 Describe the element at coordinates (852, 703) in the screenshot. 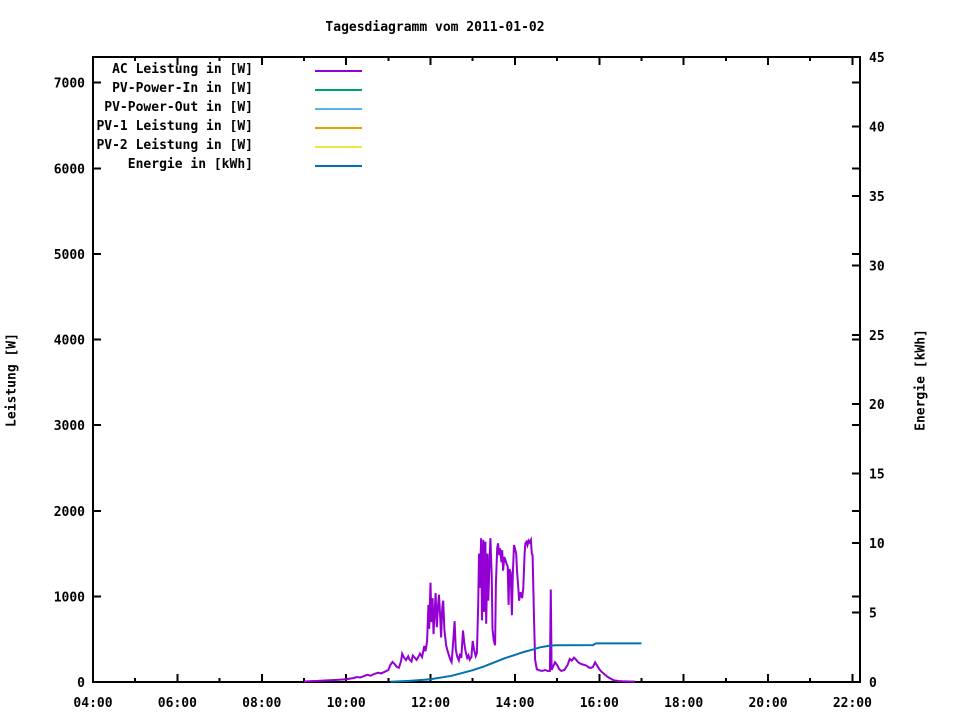

I see `x-tick-label: 22:00` at that location.